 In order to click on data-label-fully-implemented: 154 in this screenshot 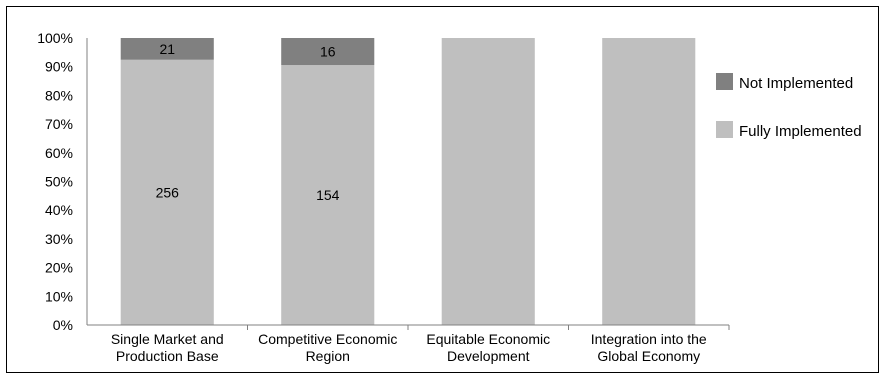, I will do `click(328, 195)`.